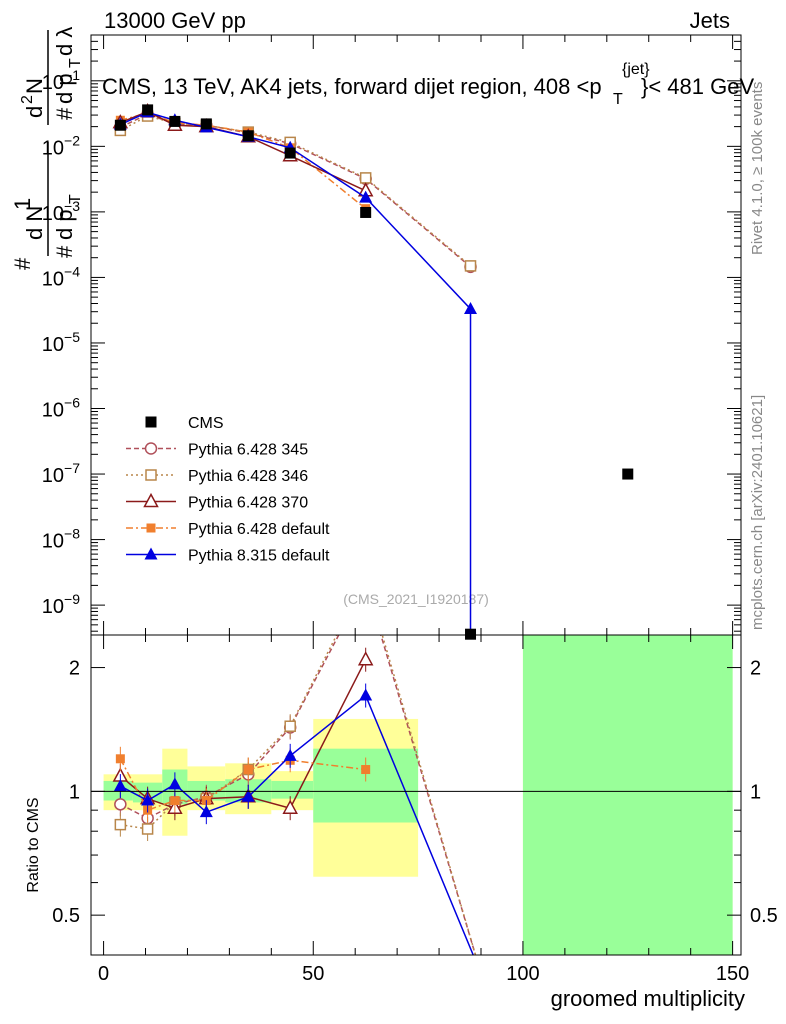 The image size is (786, 1024). I want to click on x-axis-label: groomed multiplicity, so click(648, 998).